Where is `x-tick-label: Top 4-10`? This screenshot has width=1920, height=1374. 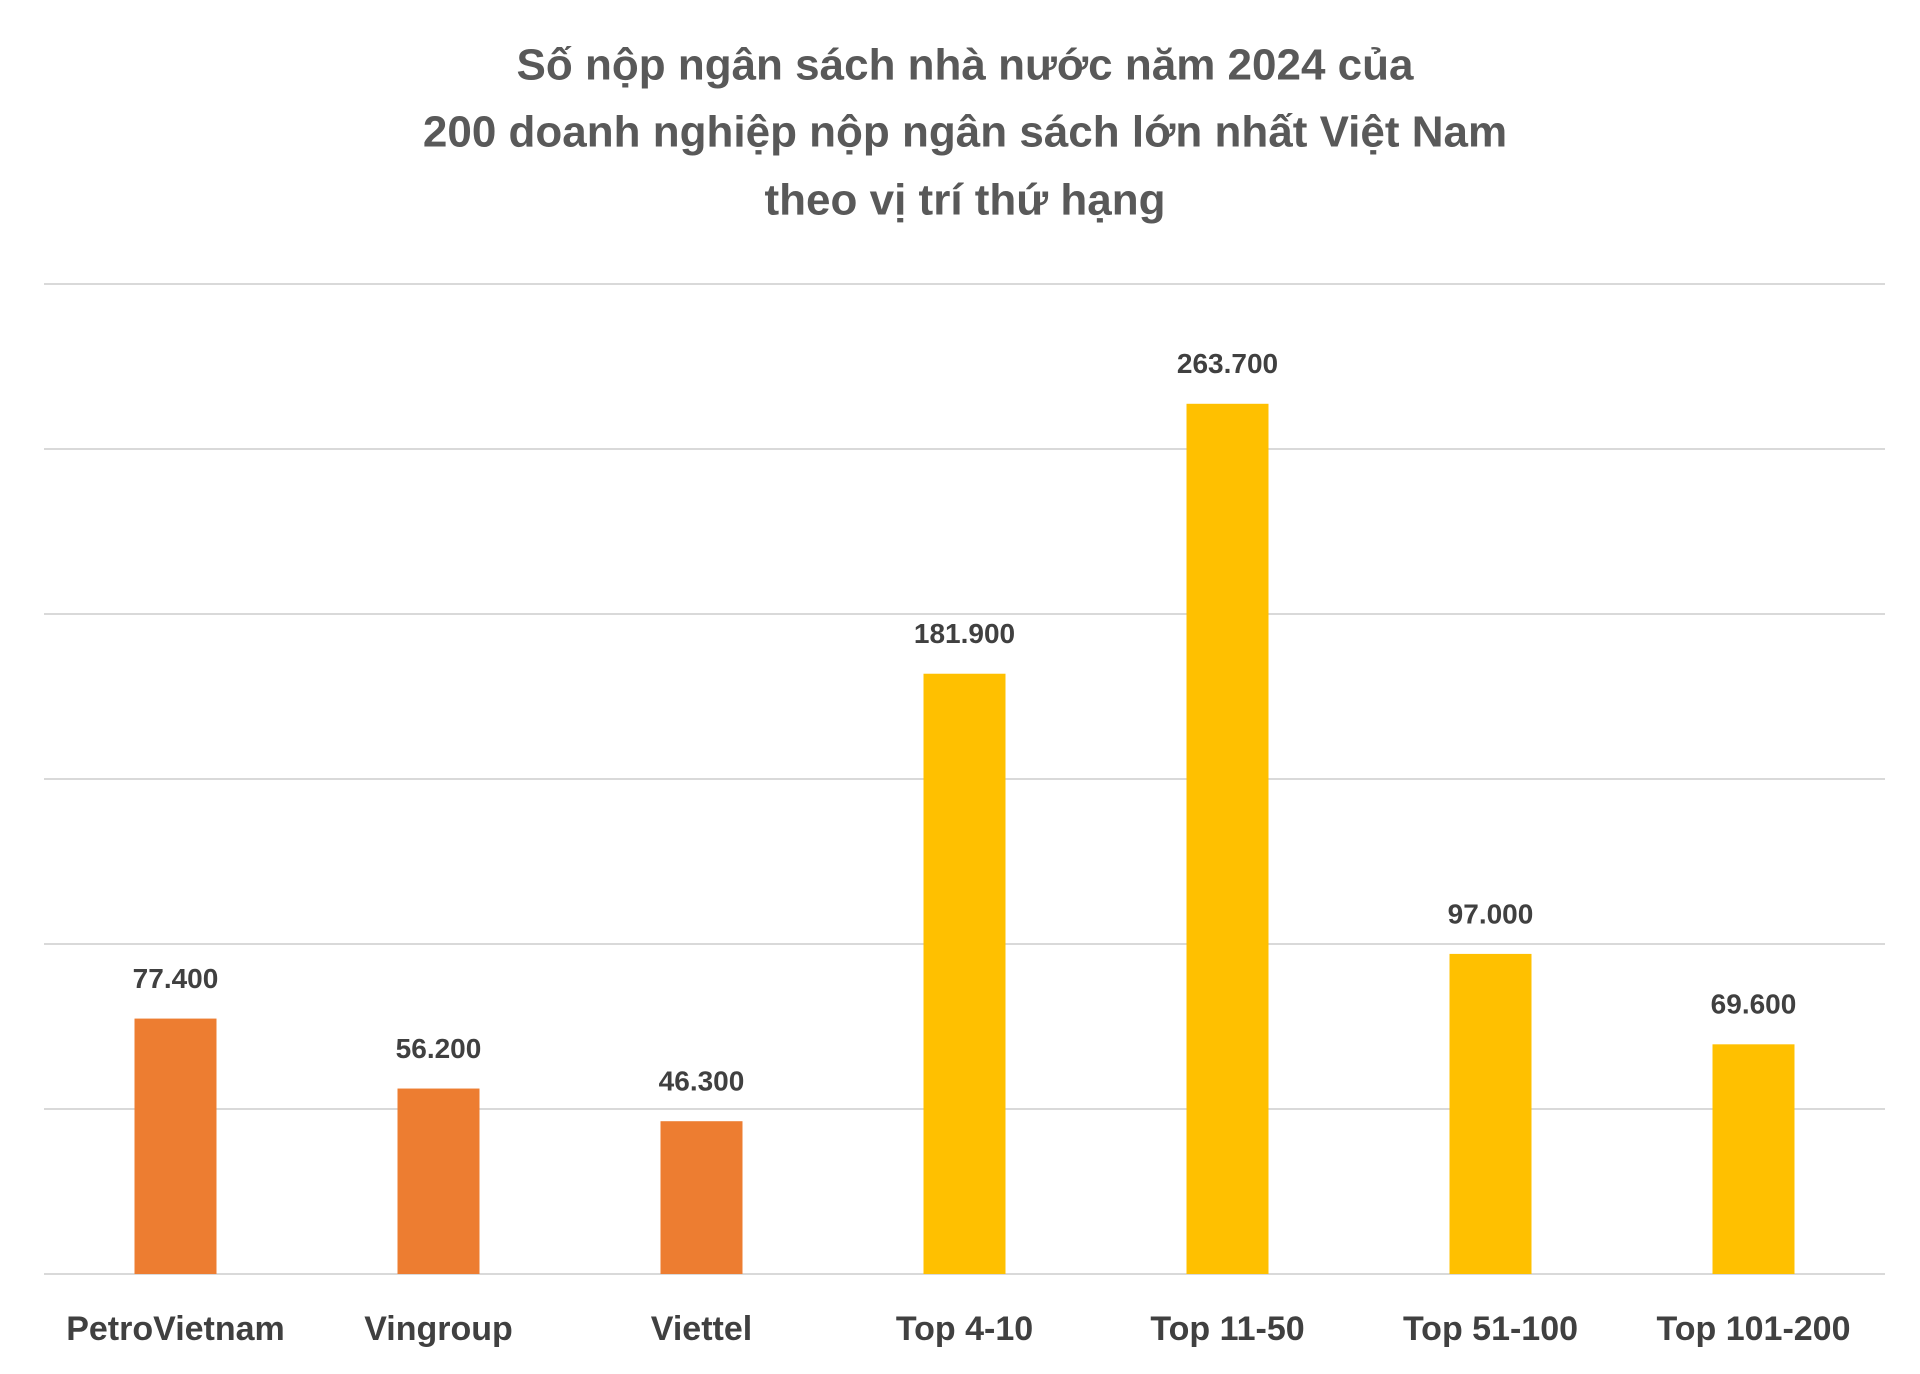
x-tick-label: Top 4-10 is located at coordinates (964, 1329).